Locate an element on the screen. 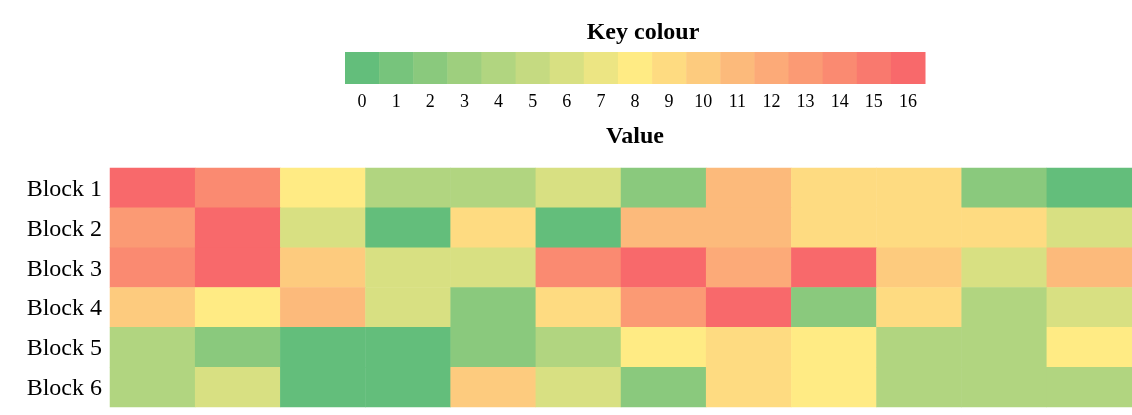 This screenshot has width=1132, height=415. color-bar-label: 8 is located at coordinates (635, 101).